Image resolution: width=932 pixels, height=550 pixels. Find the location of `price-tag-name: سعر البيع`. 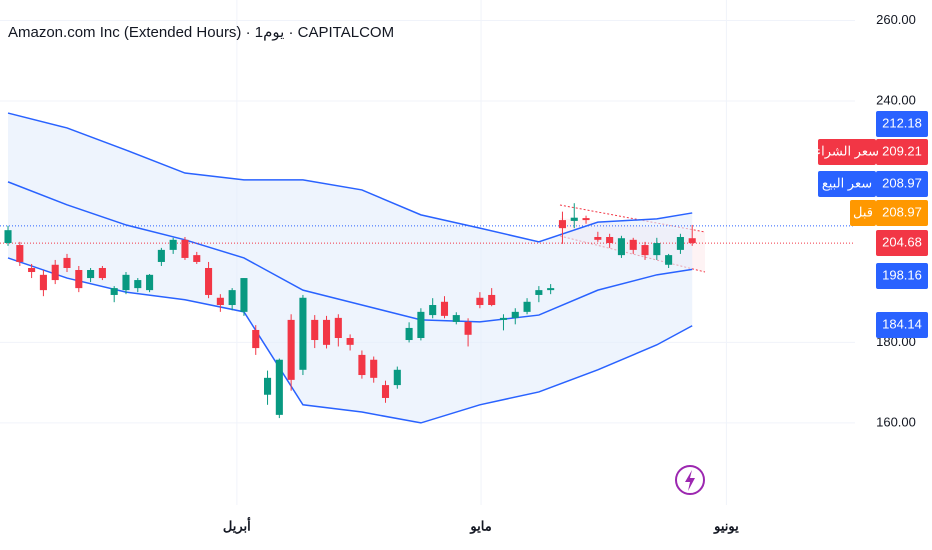

price-tag-name: سعر البيع is located at coordinates (847, 183).